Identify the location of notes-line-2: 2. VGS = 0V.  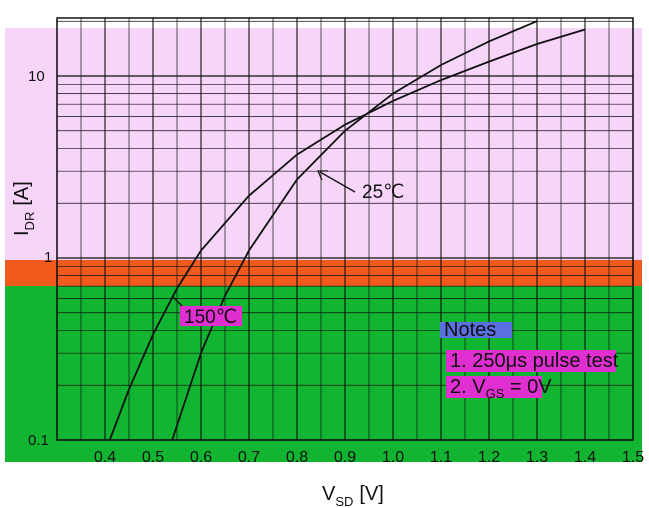
(501, 388).